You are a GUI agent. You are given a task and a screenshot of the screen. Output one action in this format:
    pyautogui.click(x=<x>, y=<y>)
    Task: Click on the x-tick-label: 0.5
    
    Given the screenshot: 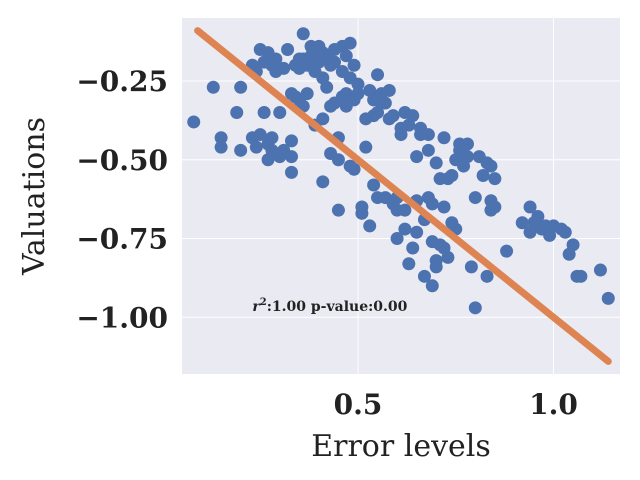 What is the action you would take?
    pyautogui.click(x=358, y=404)
    